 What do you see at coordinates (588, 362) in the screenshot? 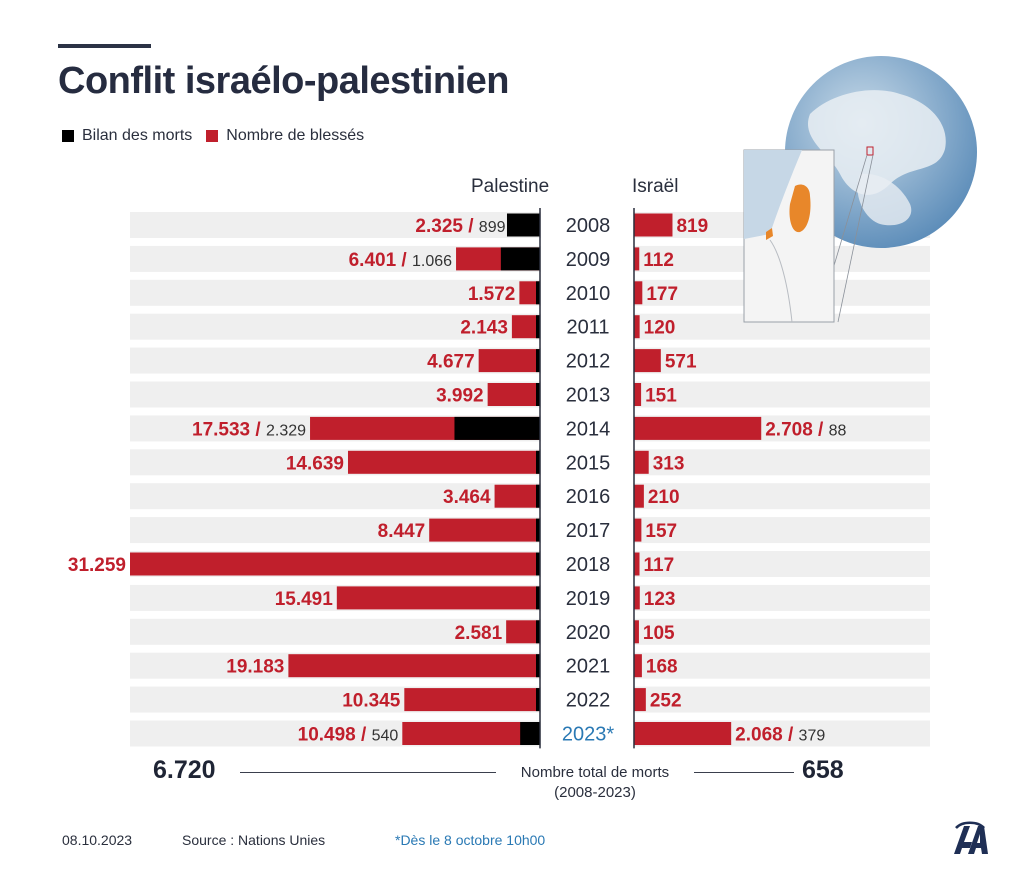
I see `year-label: 2012` at bounding box center [588, 362].